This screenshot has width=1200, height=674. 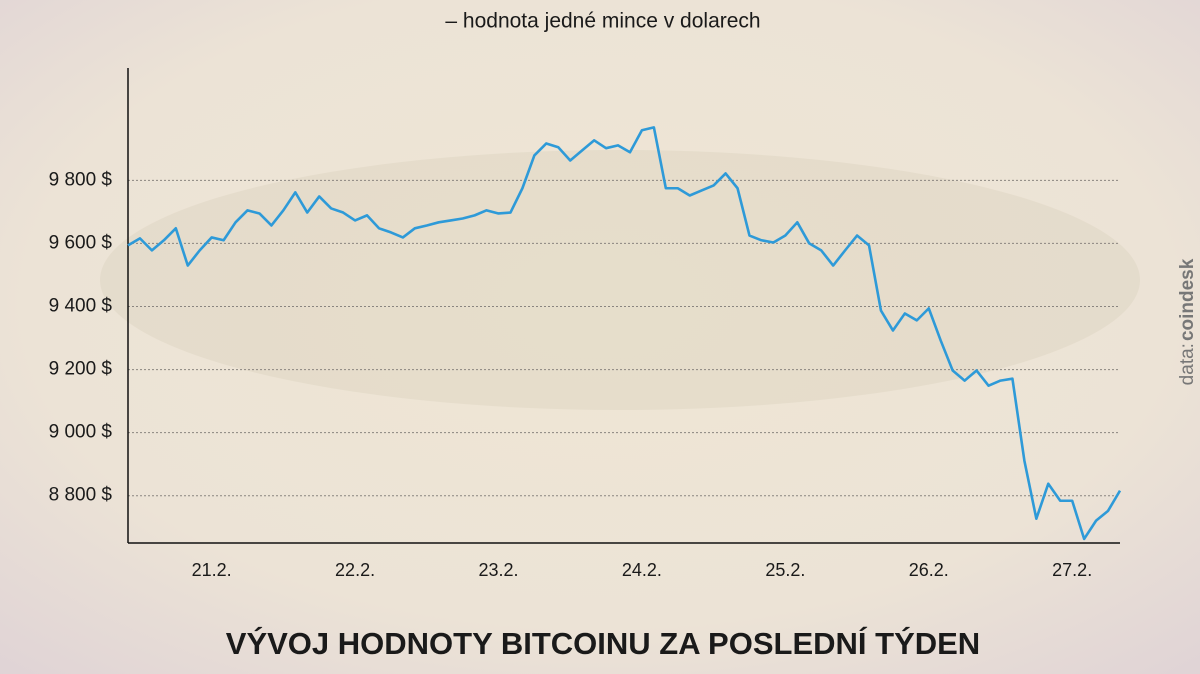 I want to click on source-name: coindesk, so click(x=1187, y=299).